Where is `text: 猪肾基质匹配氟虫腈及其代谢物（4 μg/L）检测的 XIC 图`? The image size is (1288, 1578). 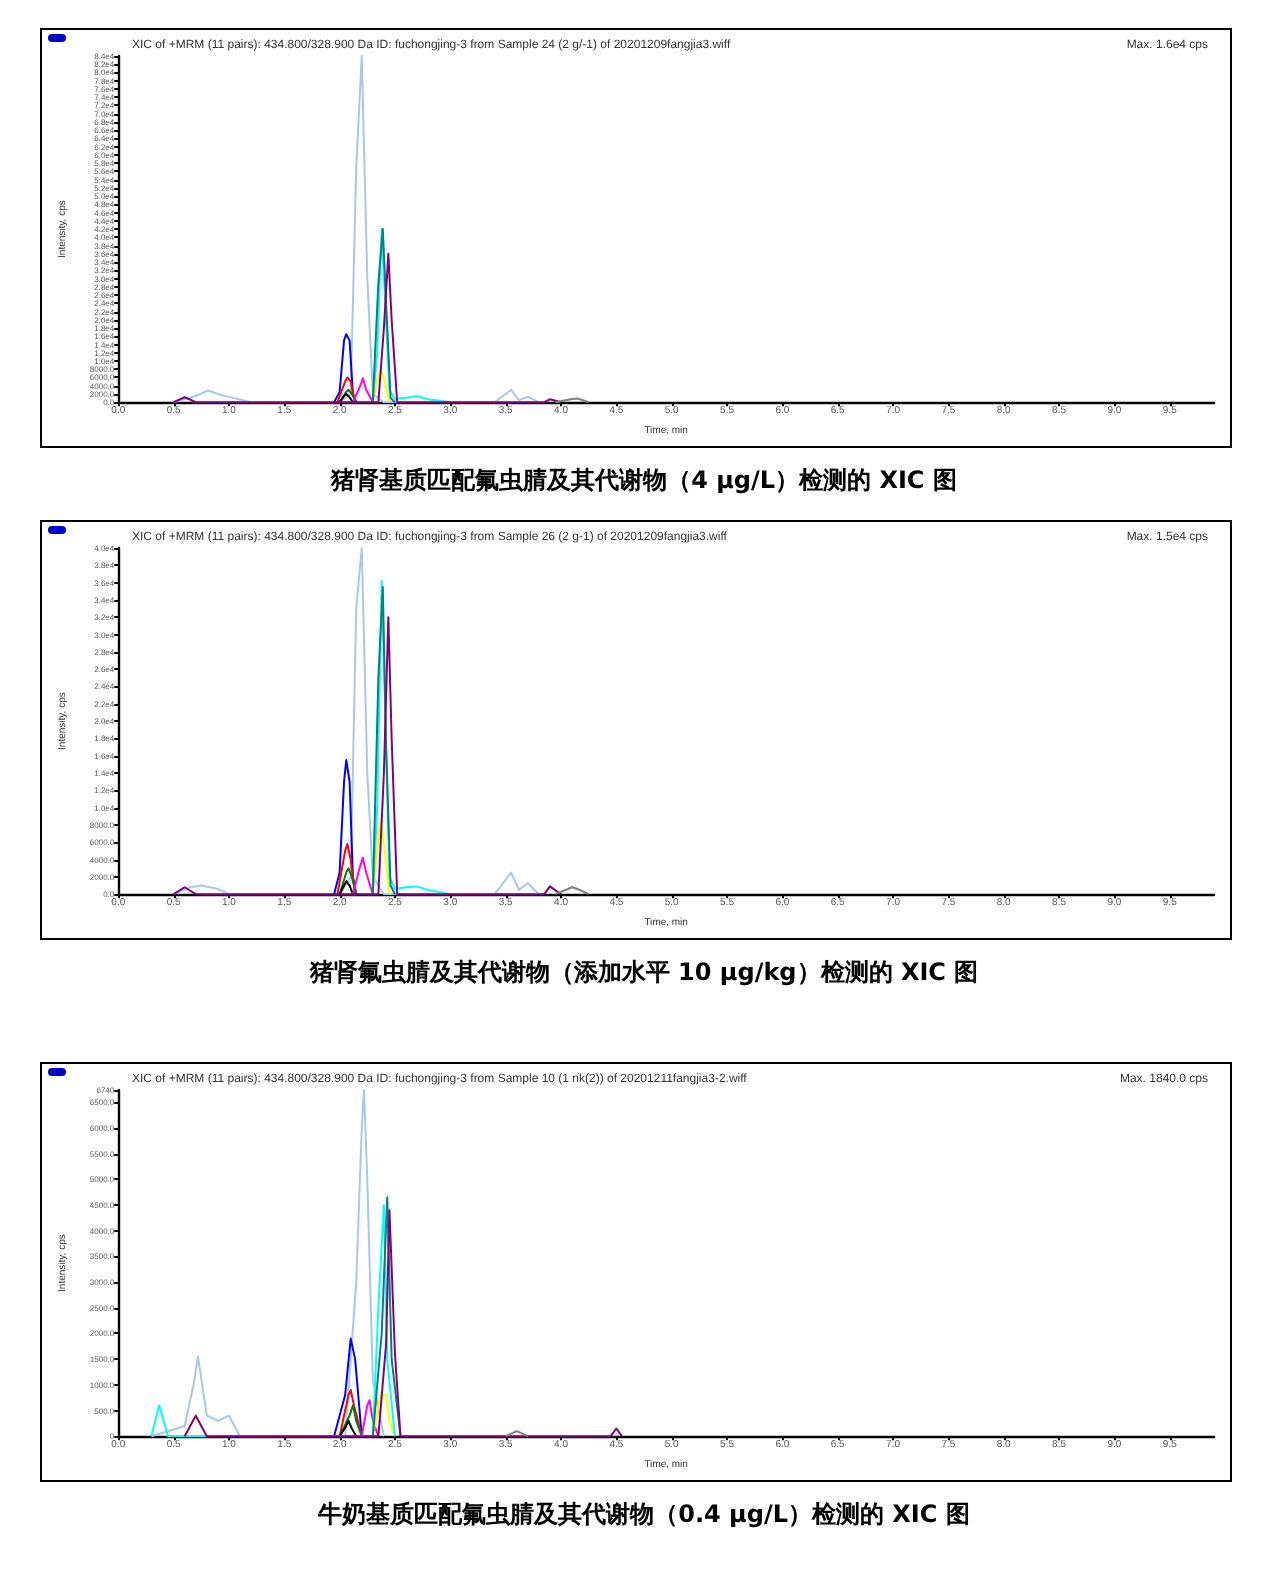
text: 猪肾基质匹配氟虫腈及其代谢物（4 μg/L）检测的 XIC 图 is located at coordinates (643, 481).